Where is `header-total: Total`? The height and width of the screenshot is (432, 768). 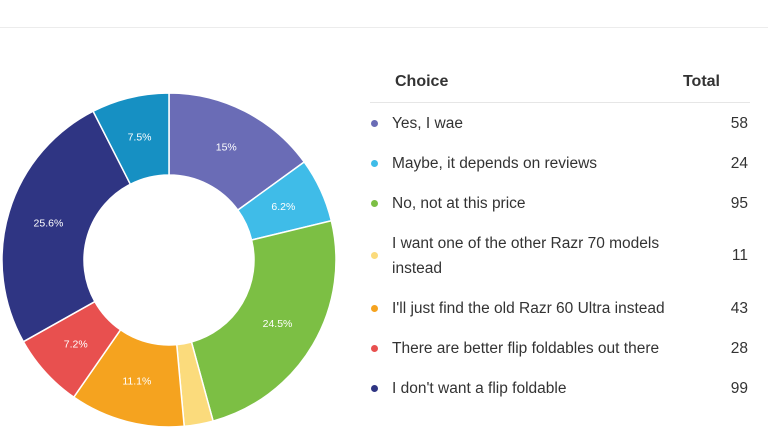
header-total: Total is located at coordinates (701, 81).